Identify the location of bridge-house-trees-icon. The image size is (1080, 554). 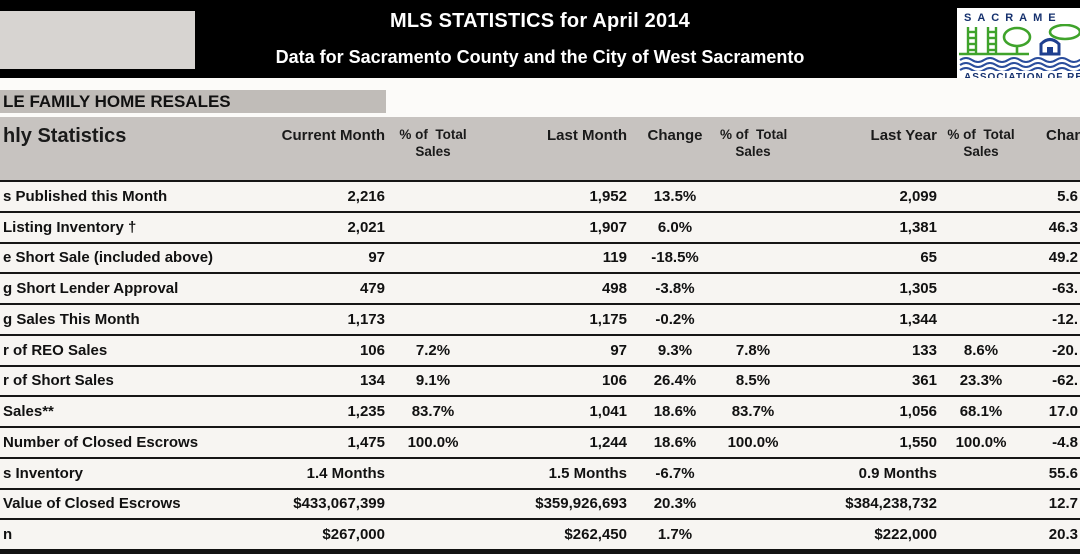
(1019, 47).